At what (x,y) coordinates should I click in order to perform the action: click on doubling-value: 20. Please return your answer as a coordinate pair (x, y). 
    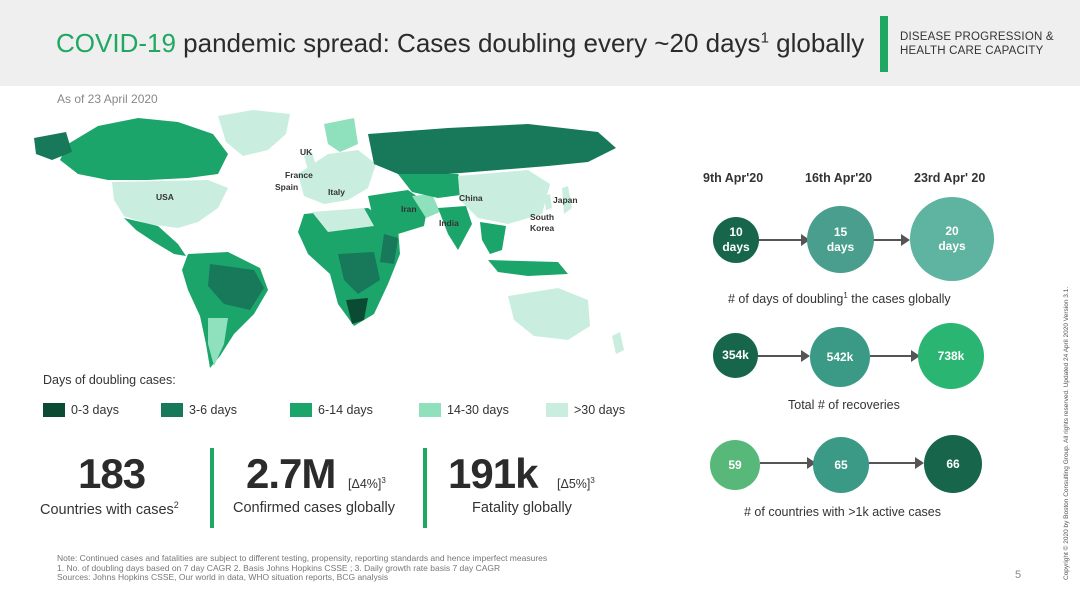
    Looking at the image, I should click on (952, 231).